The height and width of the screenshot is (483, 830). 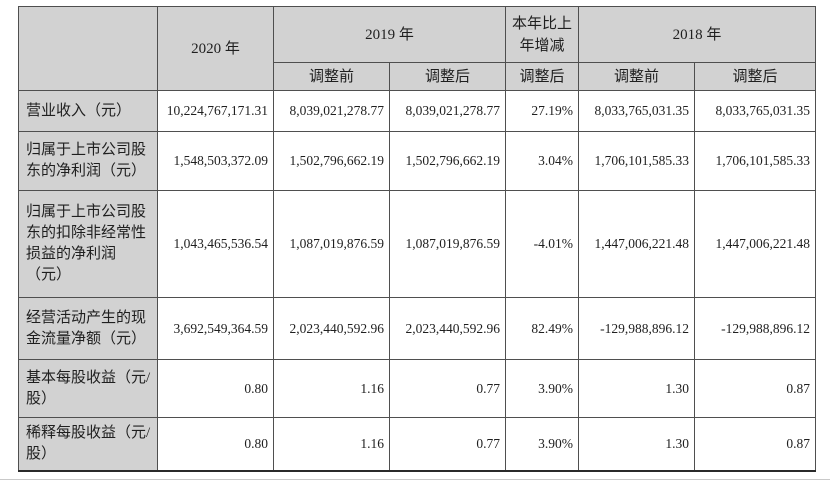 I want to click on cell-2019-adj-before: 2,023,440,592.96, so click(x=331, y=328).